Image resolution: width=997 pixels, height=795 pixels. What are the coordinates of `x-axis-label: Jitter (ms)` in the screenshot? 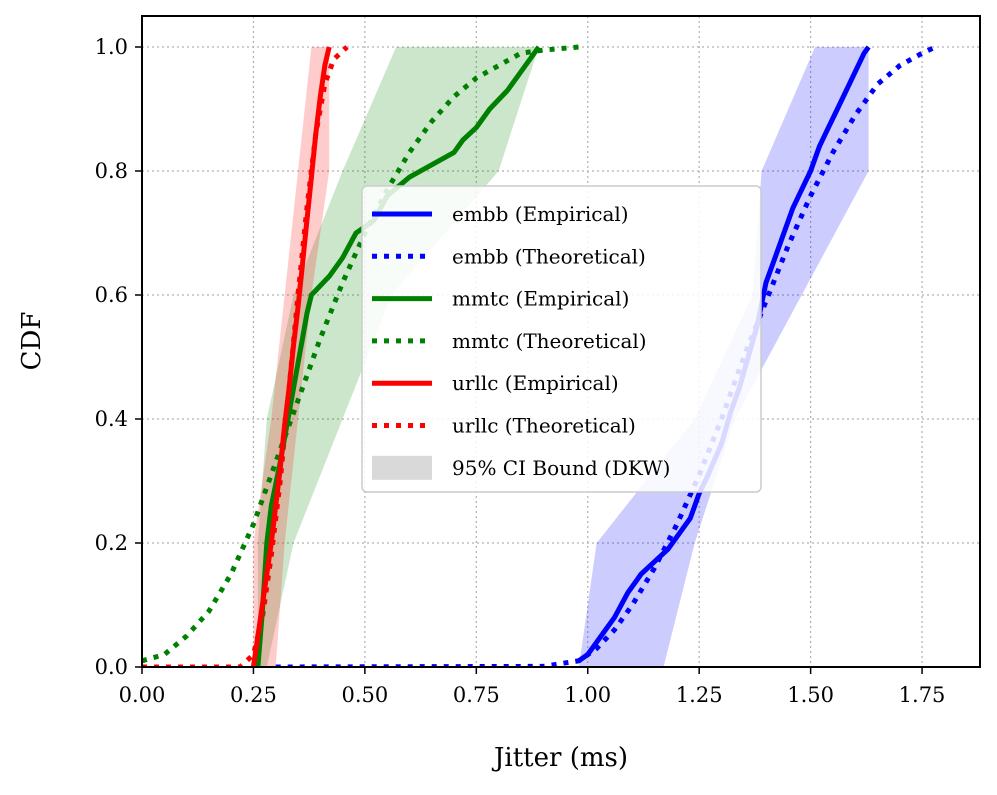 It's located at (559, 758).